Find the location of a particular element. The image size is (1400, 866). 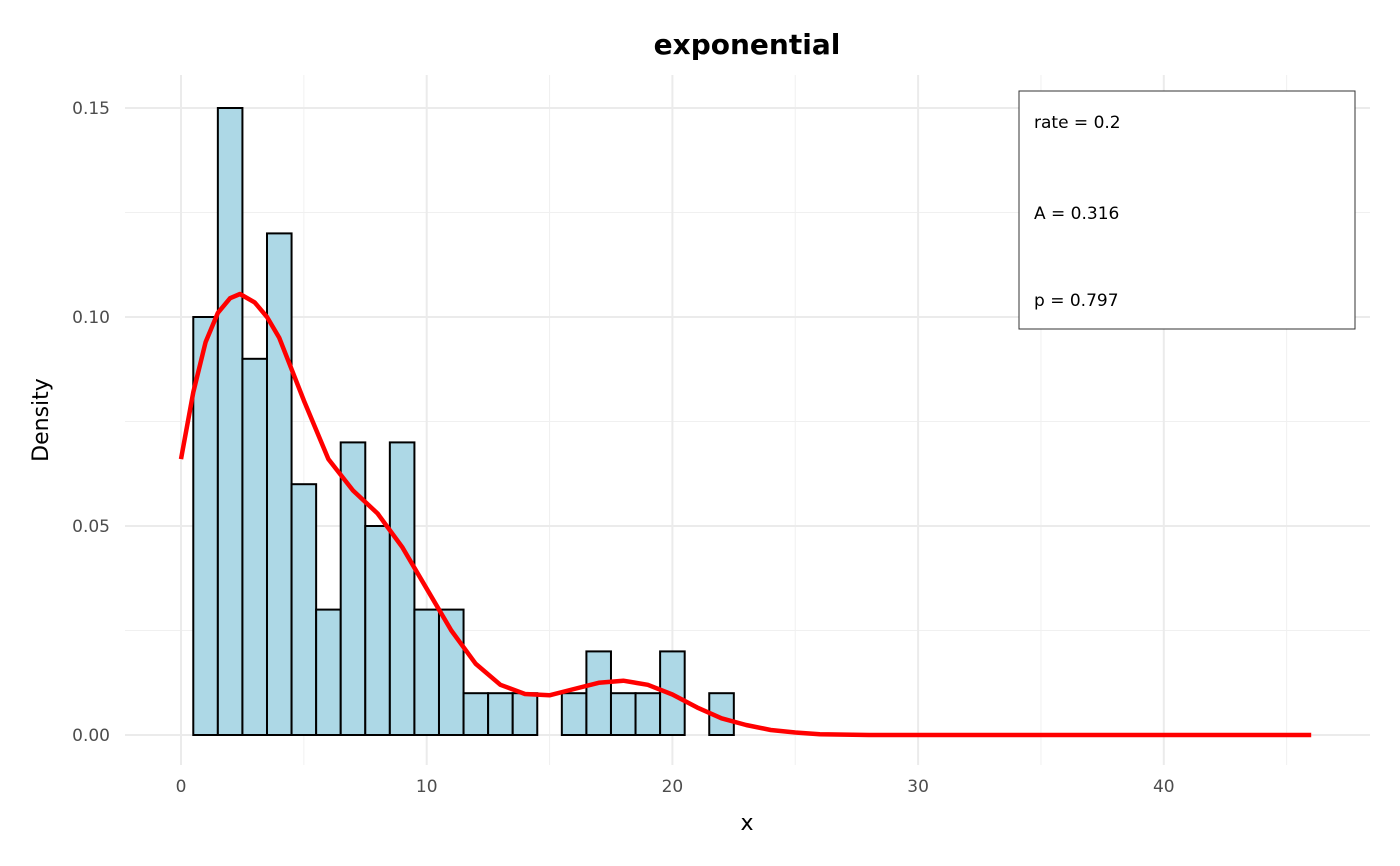

legend-box: rate = 0.2 A = 0.316 p = 0.797 is located at coordinates (1187, 210).